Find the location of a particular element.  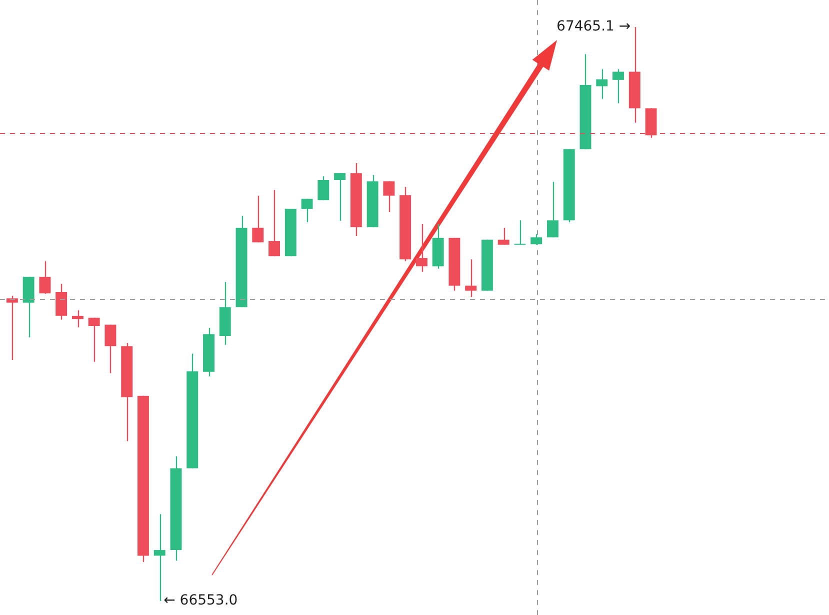

annotation: ← 66553.0 is located at coordinates (201, 600).